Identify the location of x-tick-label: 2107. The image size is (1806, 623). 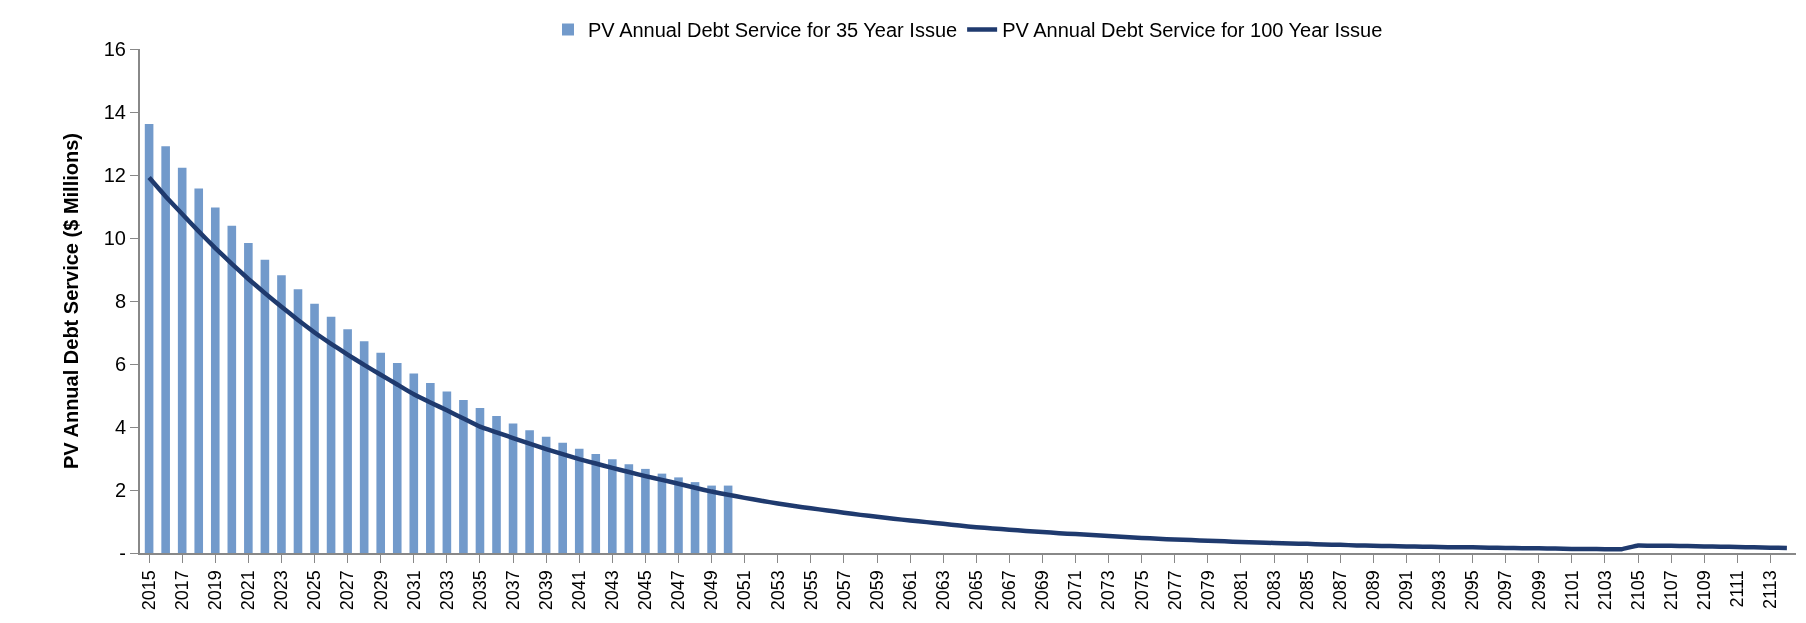
(1670, 590).